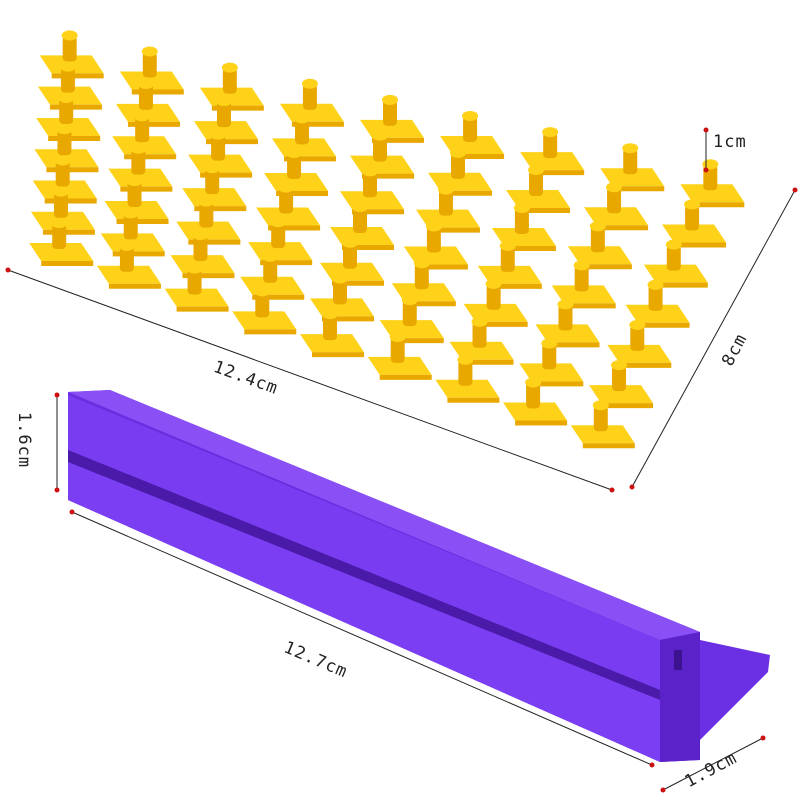  Describe the element at coordinates (735, 690) in the screenshot. I see `bar-flange` at that location.